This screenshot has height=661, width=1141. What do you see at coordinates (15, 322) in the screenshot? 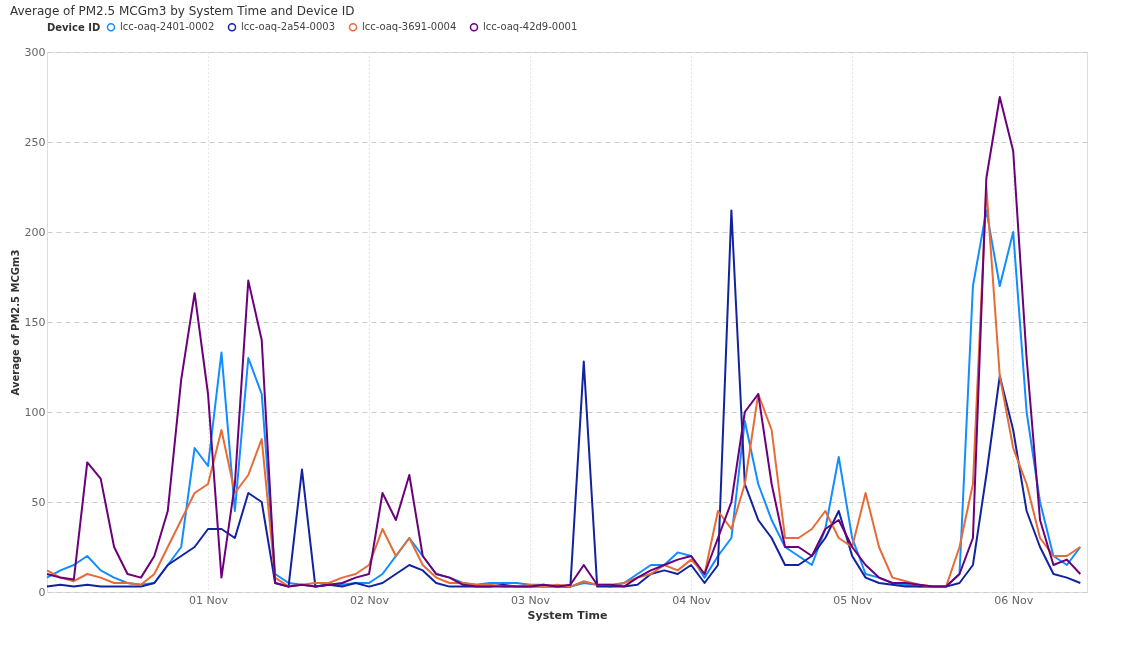
I see `y-axis-title: Average of PM2.5 MCGm3` at bounding box center [15, 322].